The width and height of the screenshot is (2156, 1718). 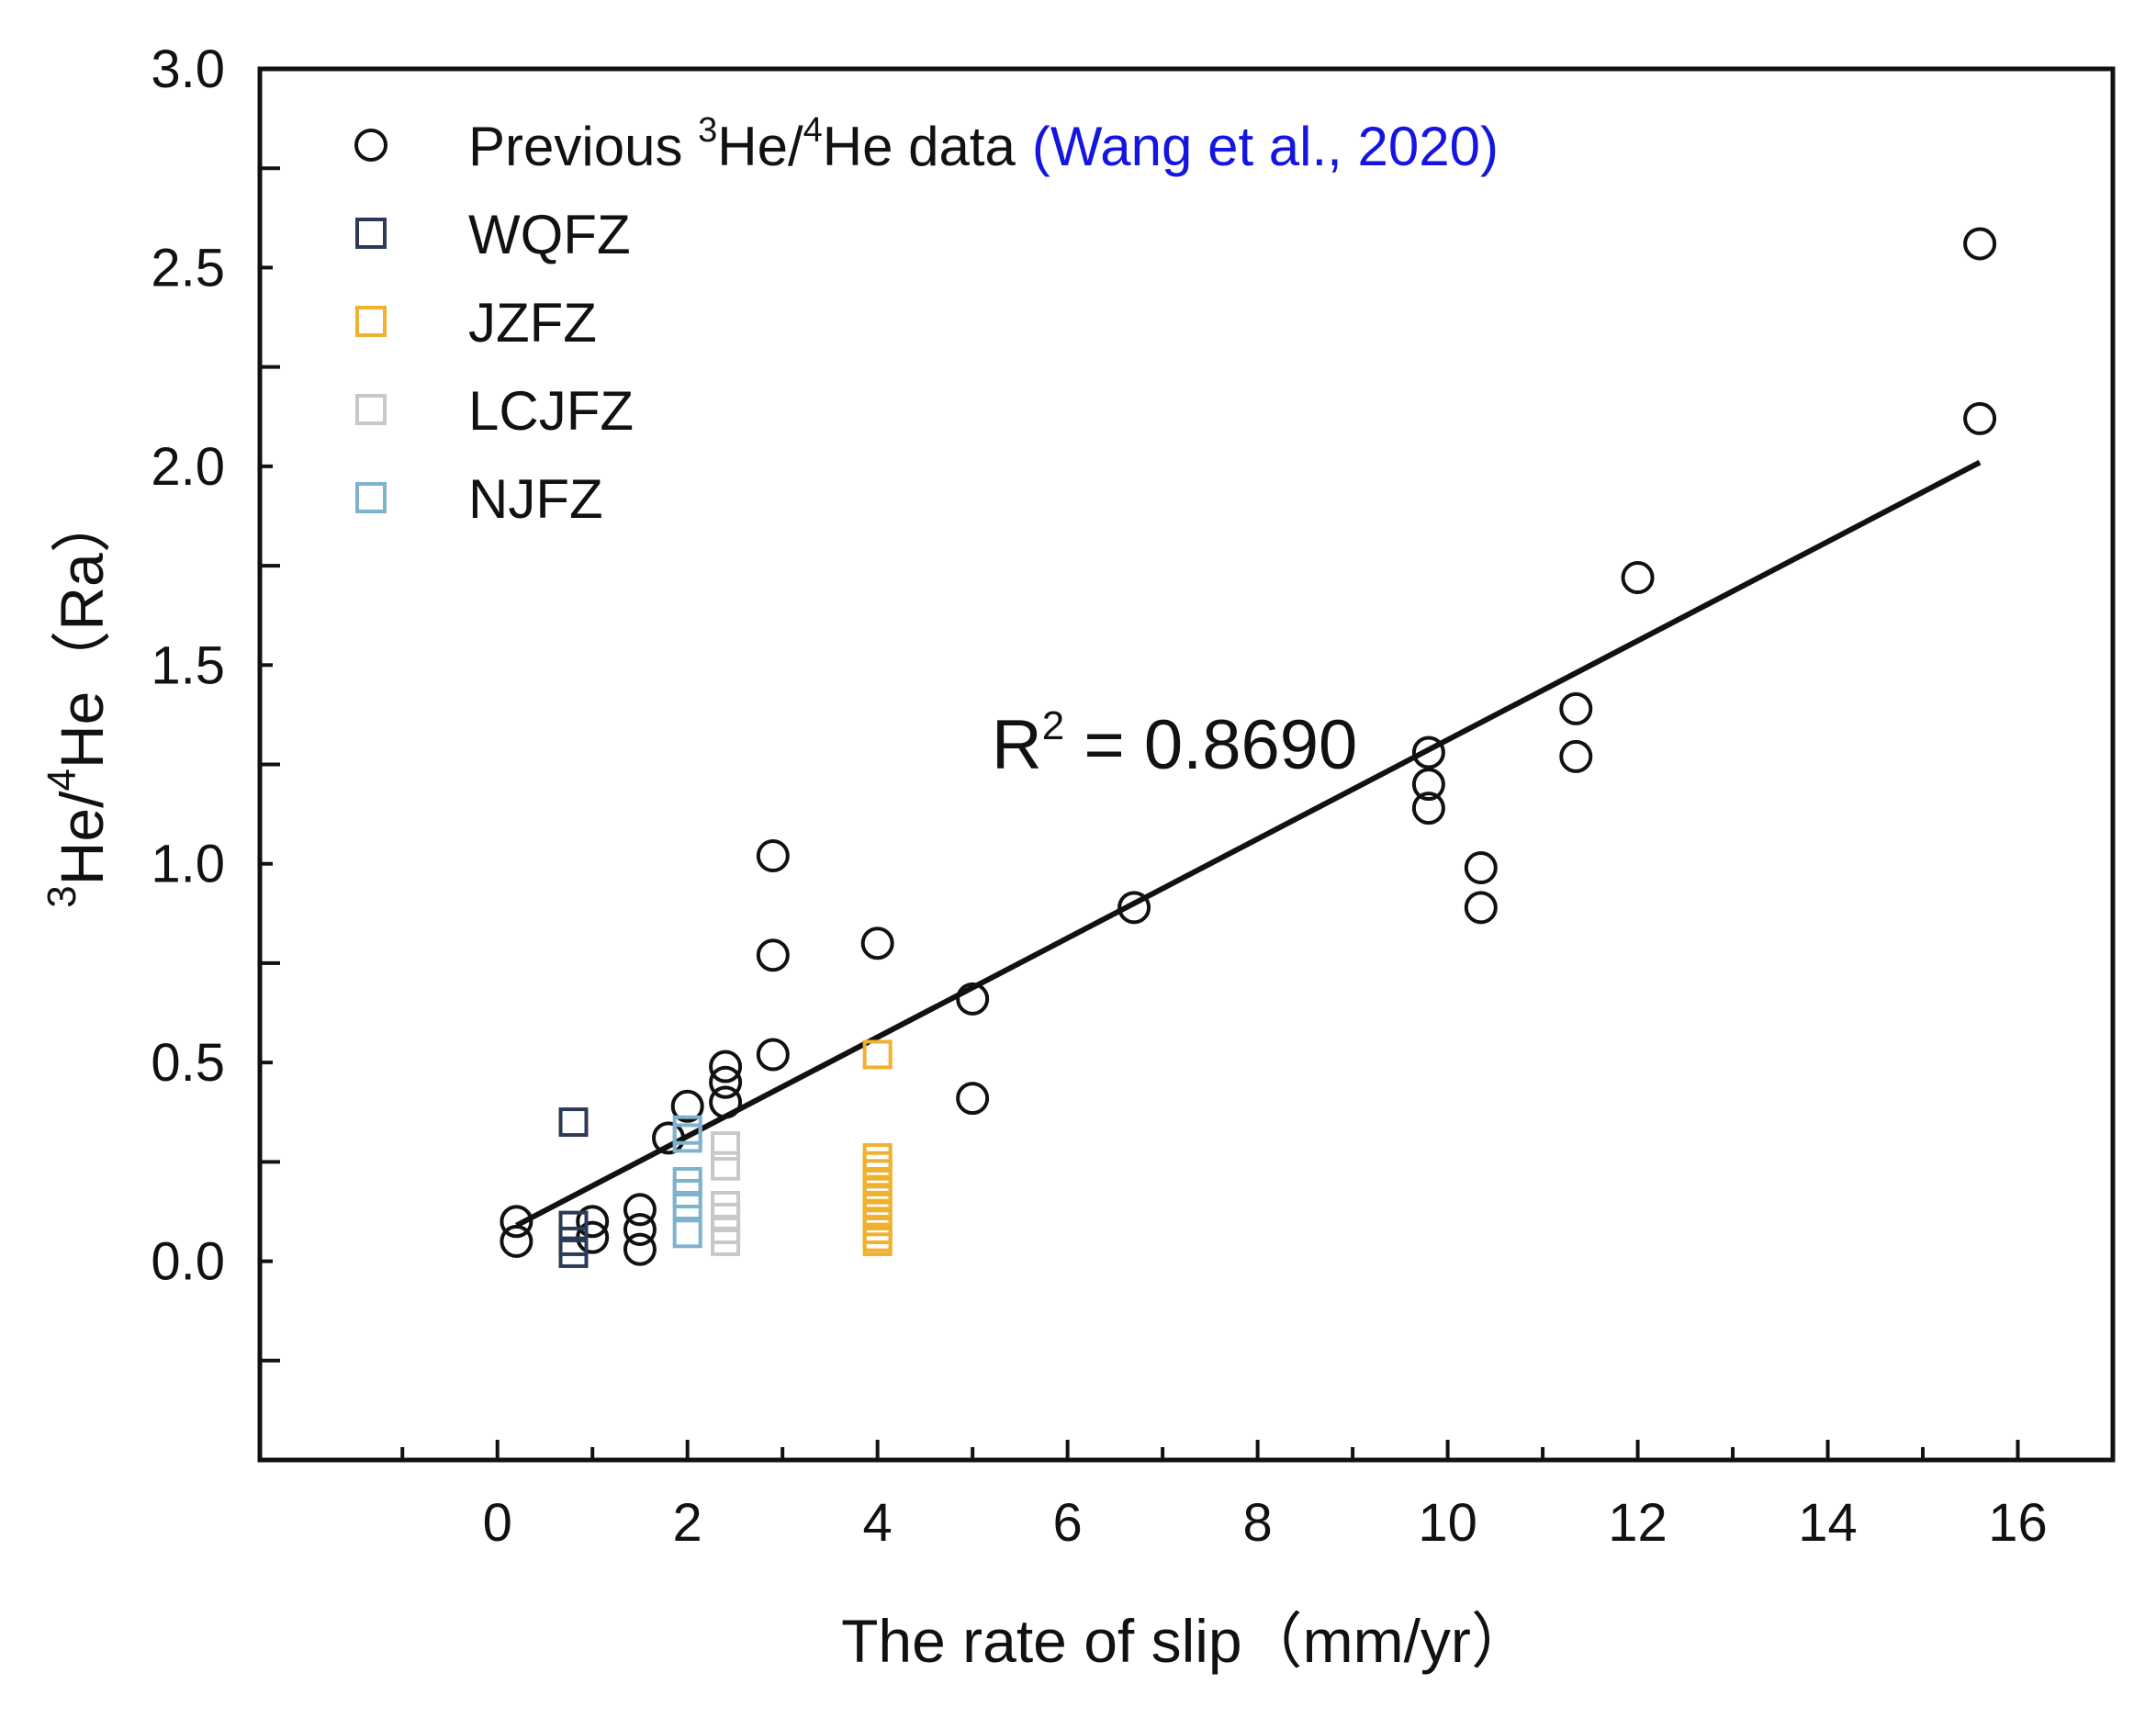 What do you see at coordinates (1211, 745) in the screenshot?
I see `r-squared-value: = 0.8690` at bounding box center [1211, 745].